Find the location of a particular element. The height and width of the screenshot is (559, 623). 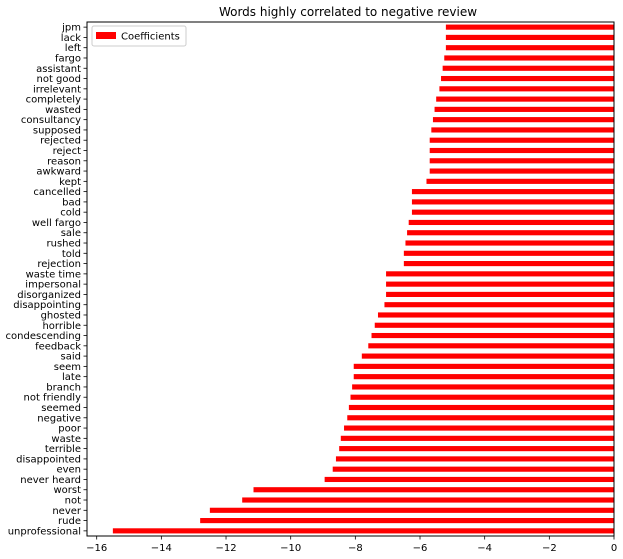

y-tick-label: not good is located at coordinates (59, 79).